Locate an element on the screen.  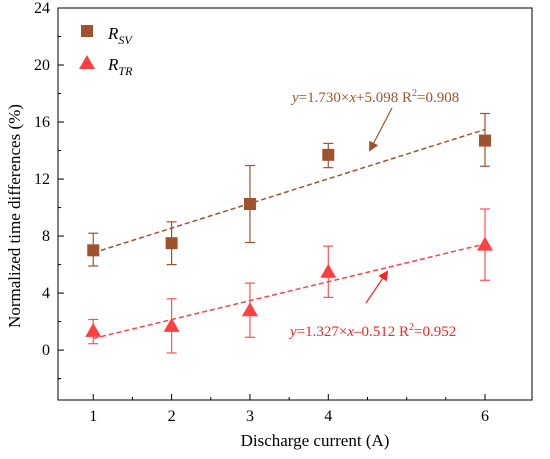
y-tick-label: 20 is located at coordinates (42, 65).